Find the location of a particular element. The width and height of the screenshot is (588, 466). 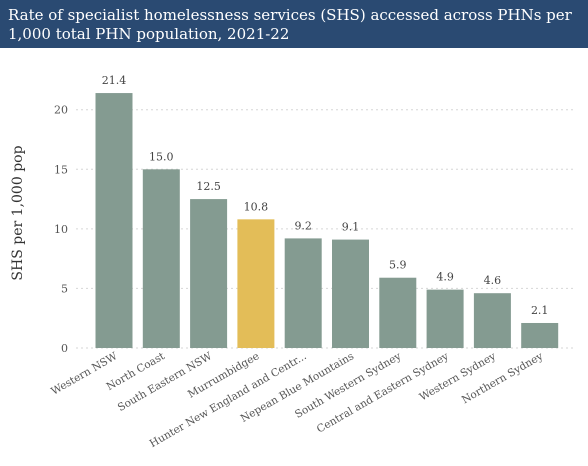

y-tick-label: 5 is located at coordinates (64, 288).